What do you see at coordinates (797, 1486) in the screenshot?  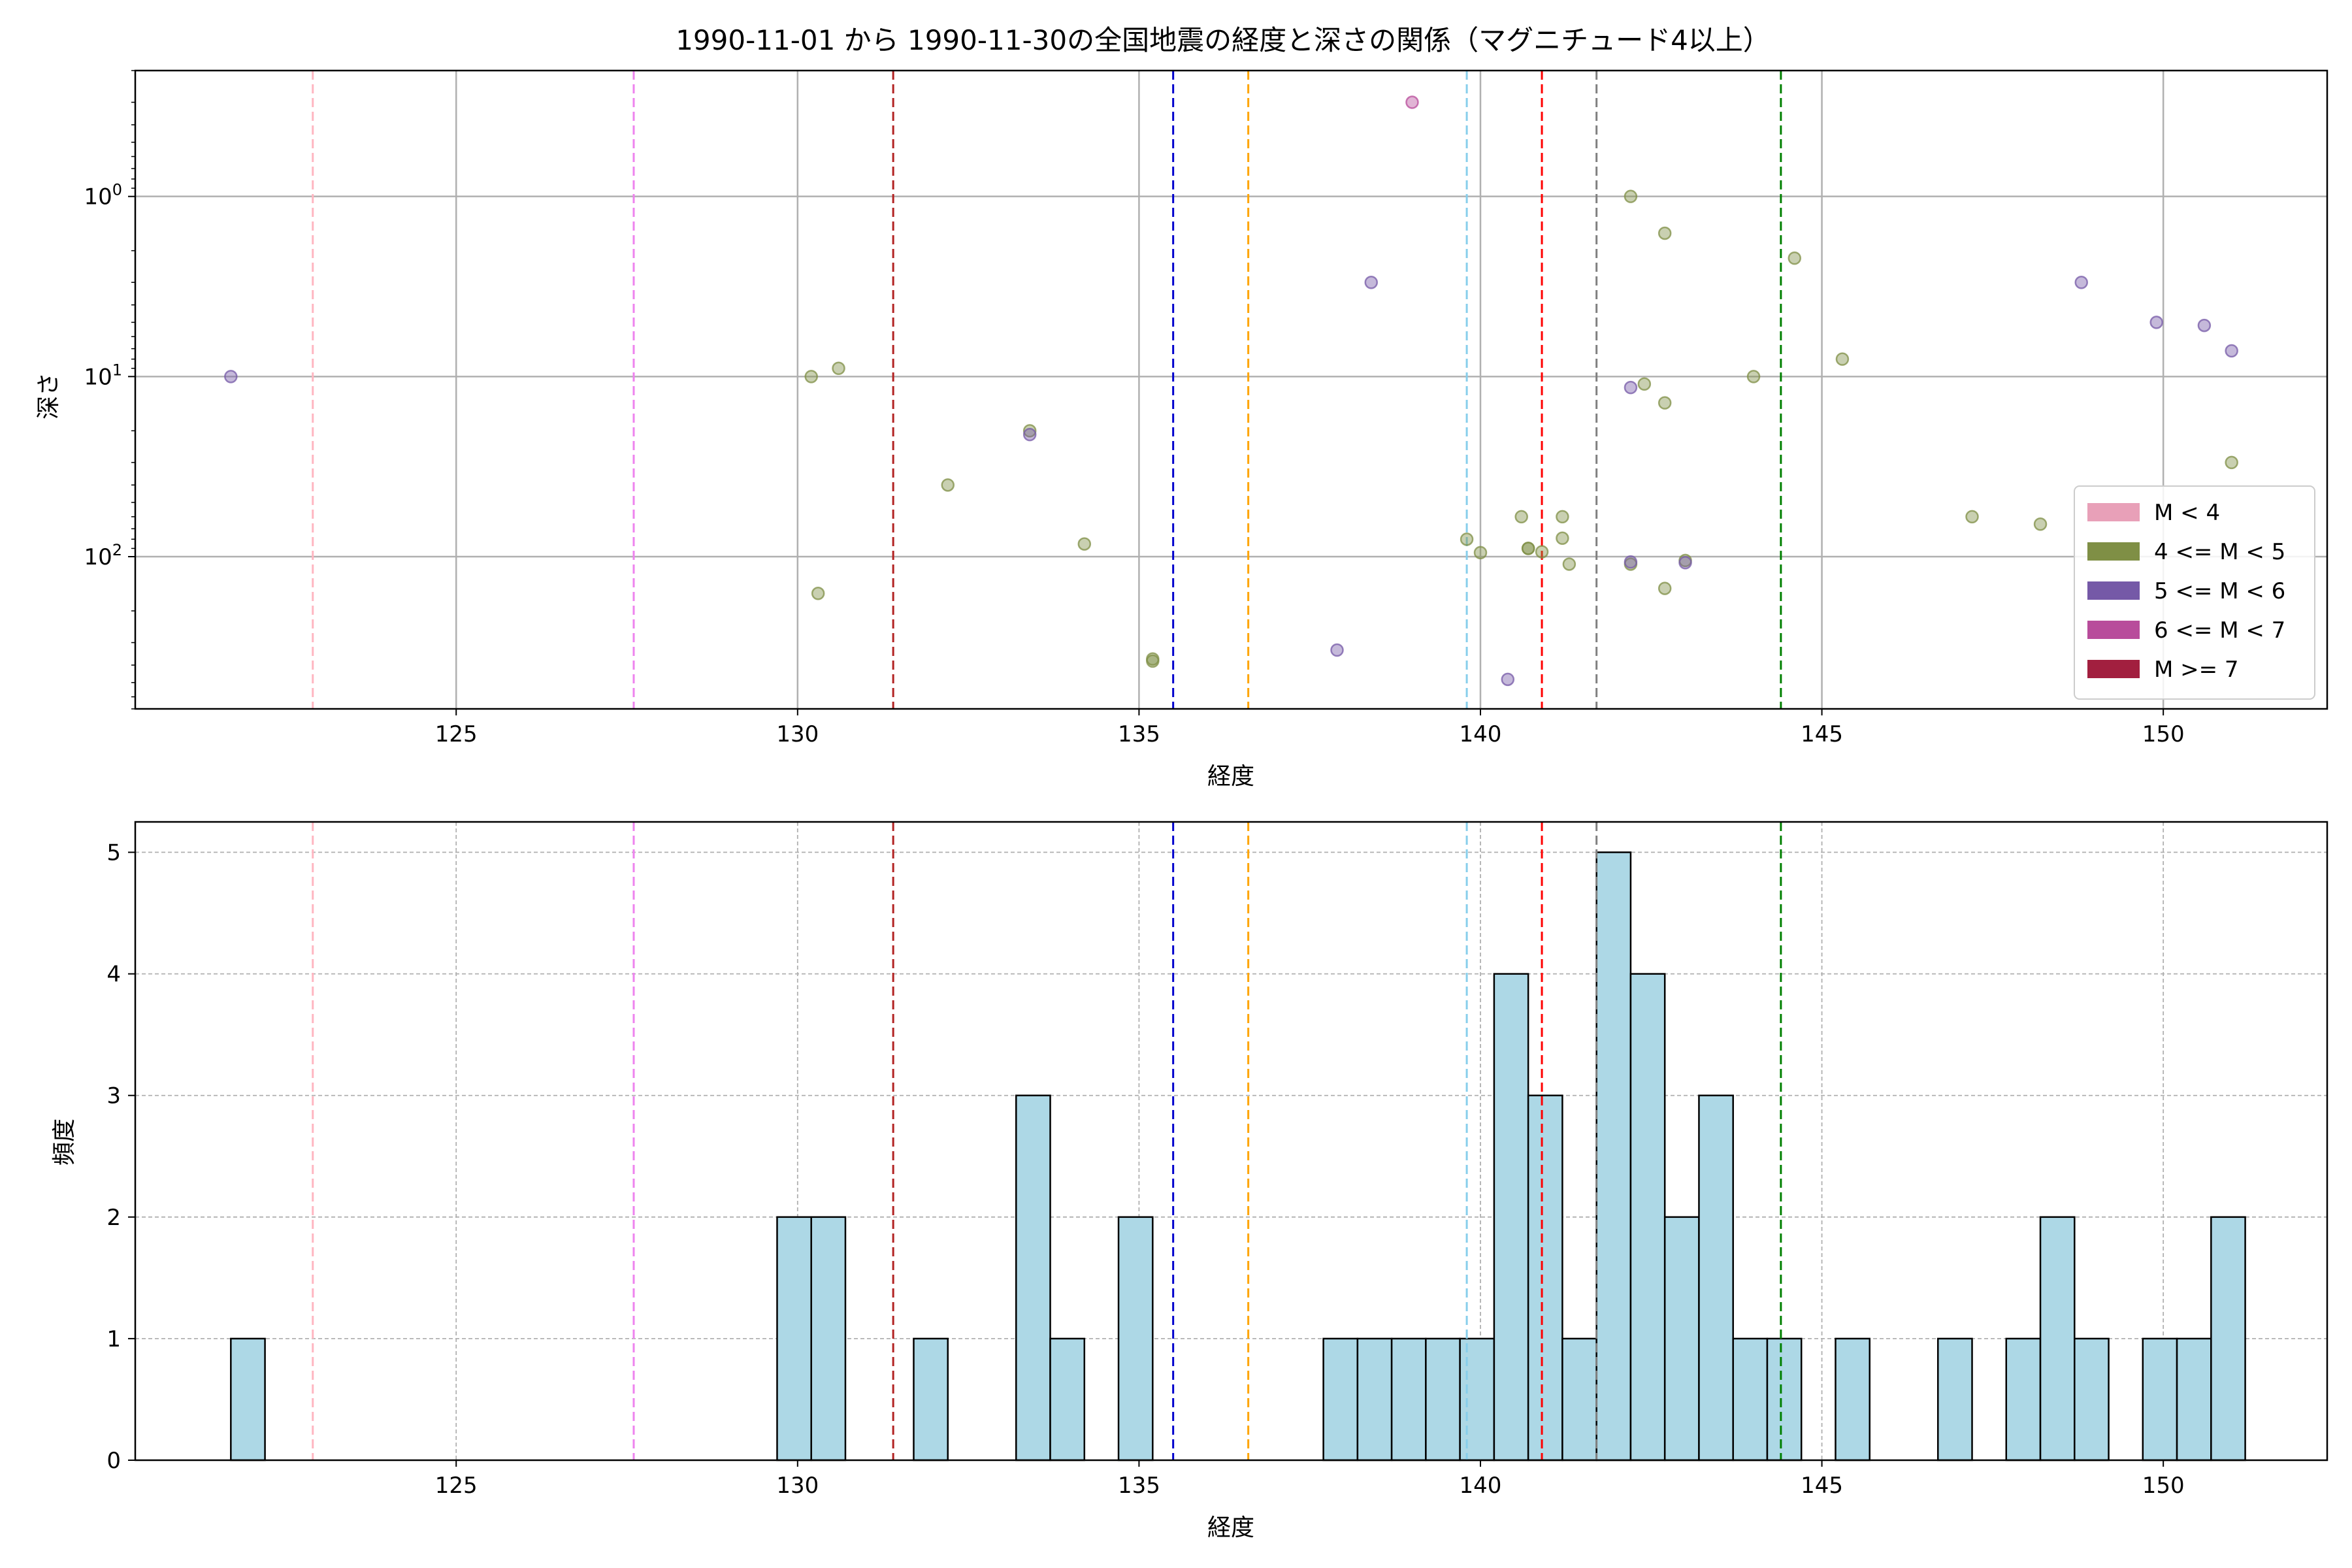 I see `histogram-x-tick-label: 130` at bounding box center [797, 1486].